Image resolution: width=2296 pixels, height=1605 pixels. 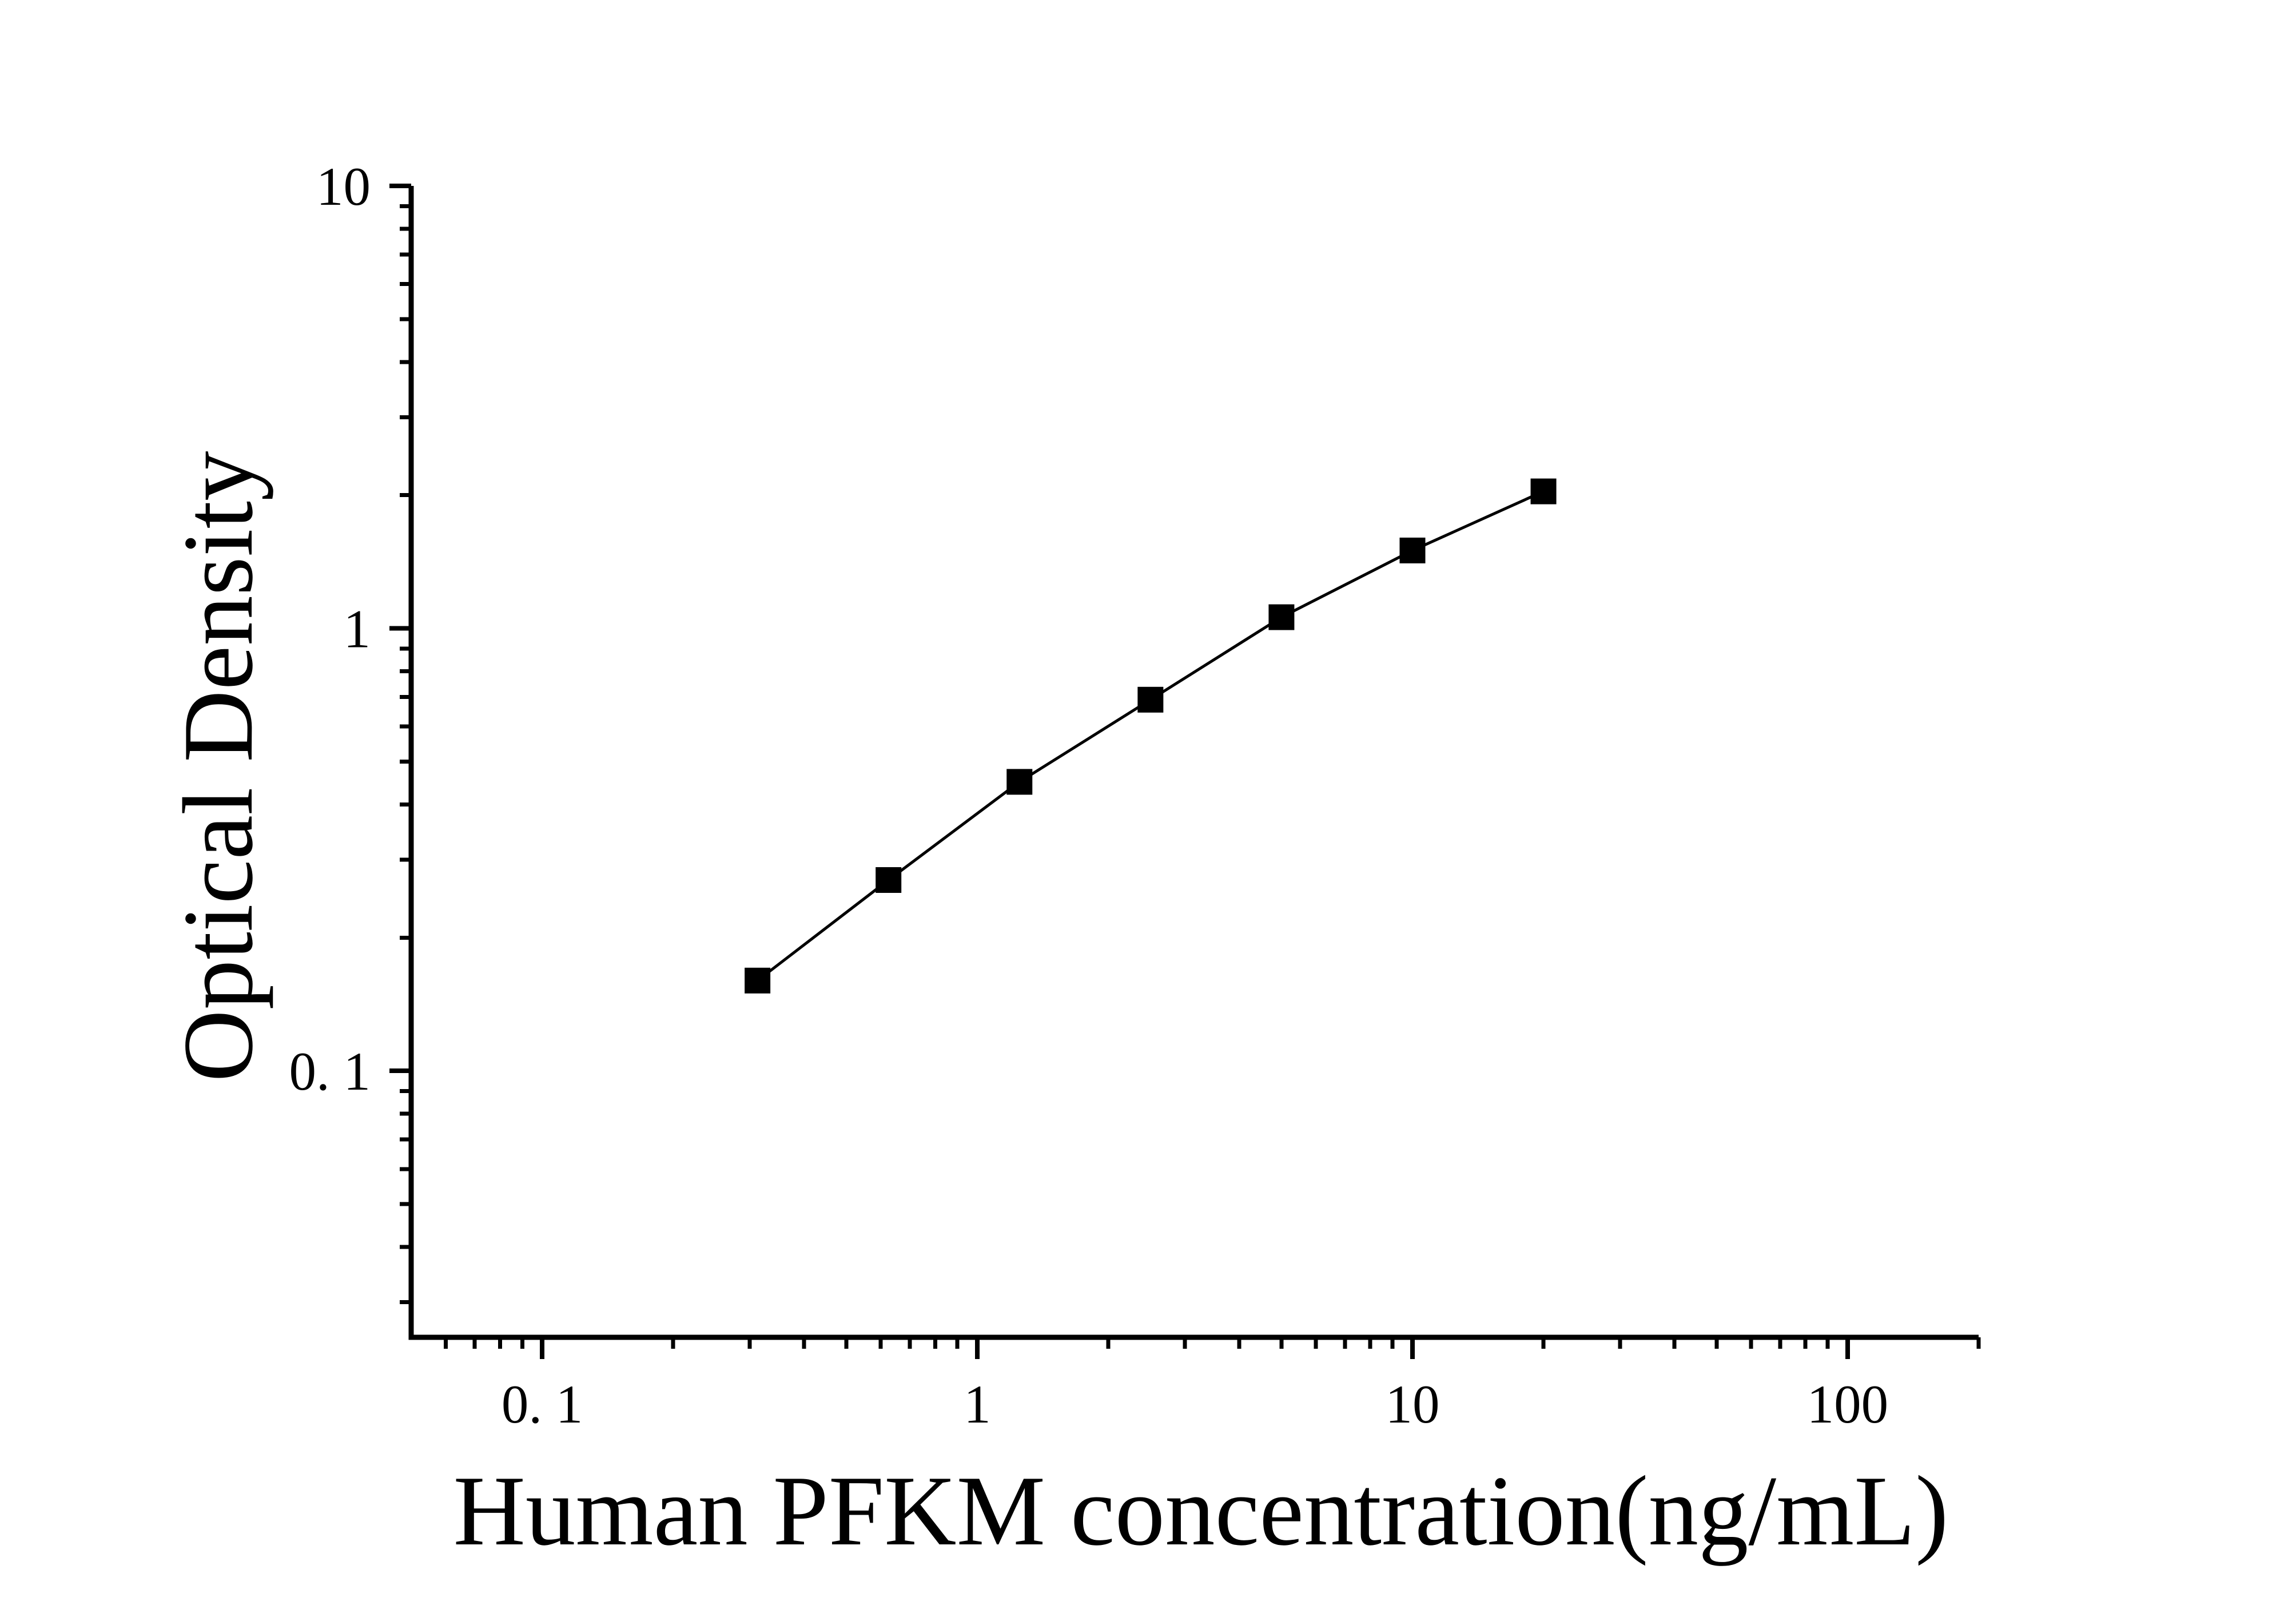 I want to click on standard-curve-line, so click(x=1151, y=736).